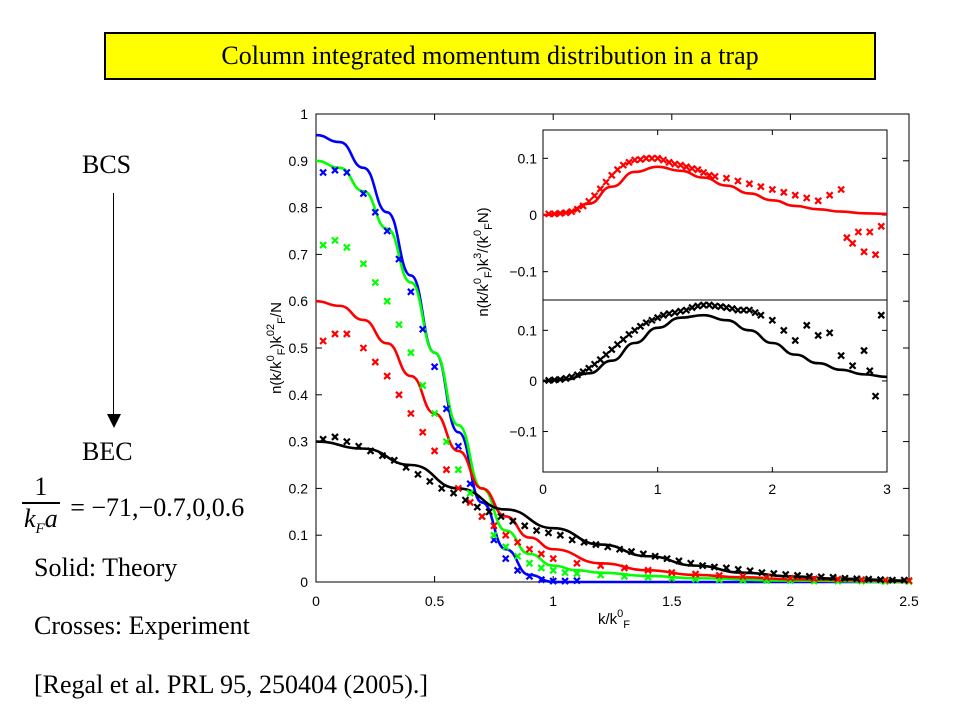 Image resolution: width=960 pixels, height=720 pixels. What do you see at coordinates (113, 305) in the screenshot?
I see `bcs-to-bec-arrow-shaft` at bounding box center [113, 305].